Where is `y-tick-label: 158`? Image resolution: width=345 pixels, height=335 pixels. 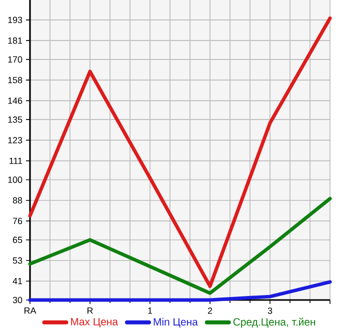
y-tick-label: 158 is located at coordinates (15, 80).